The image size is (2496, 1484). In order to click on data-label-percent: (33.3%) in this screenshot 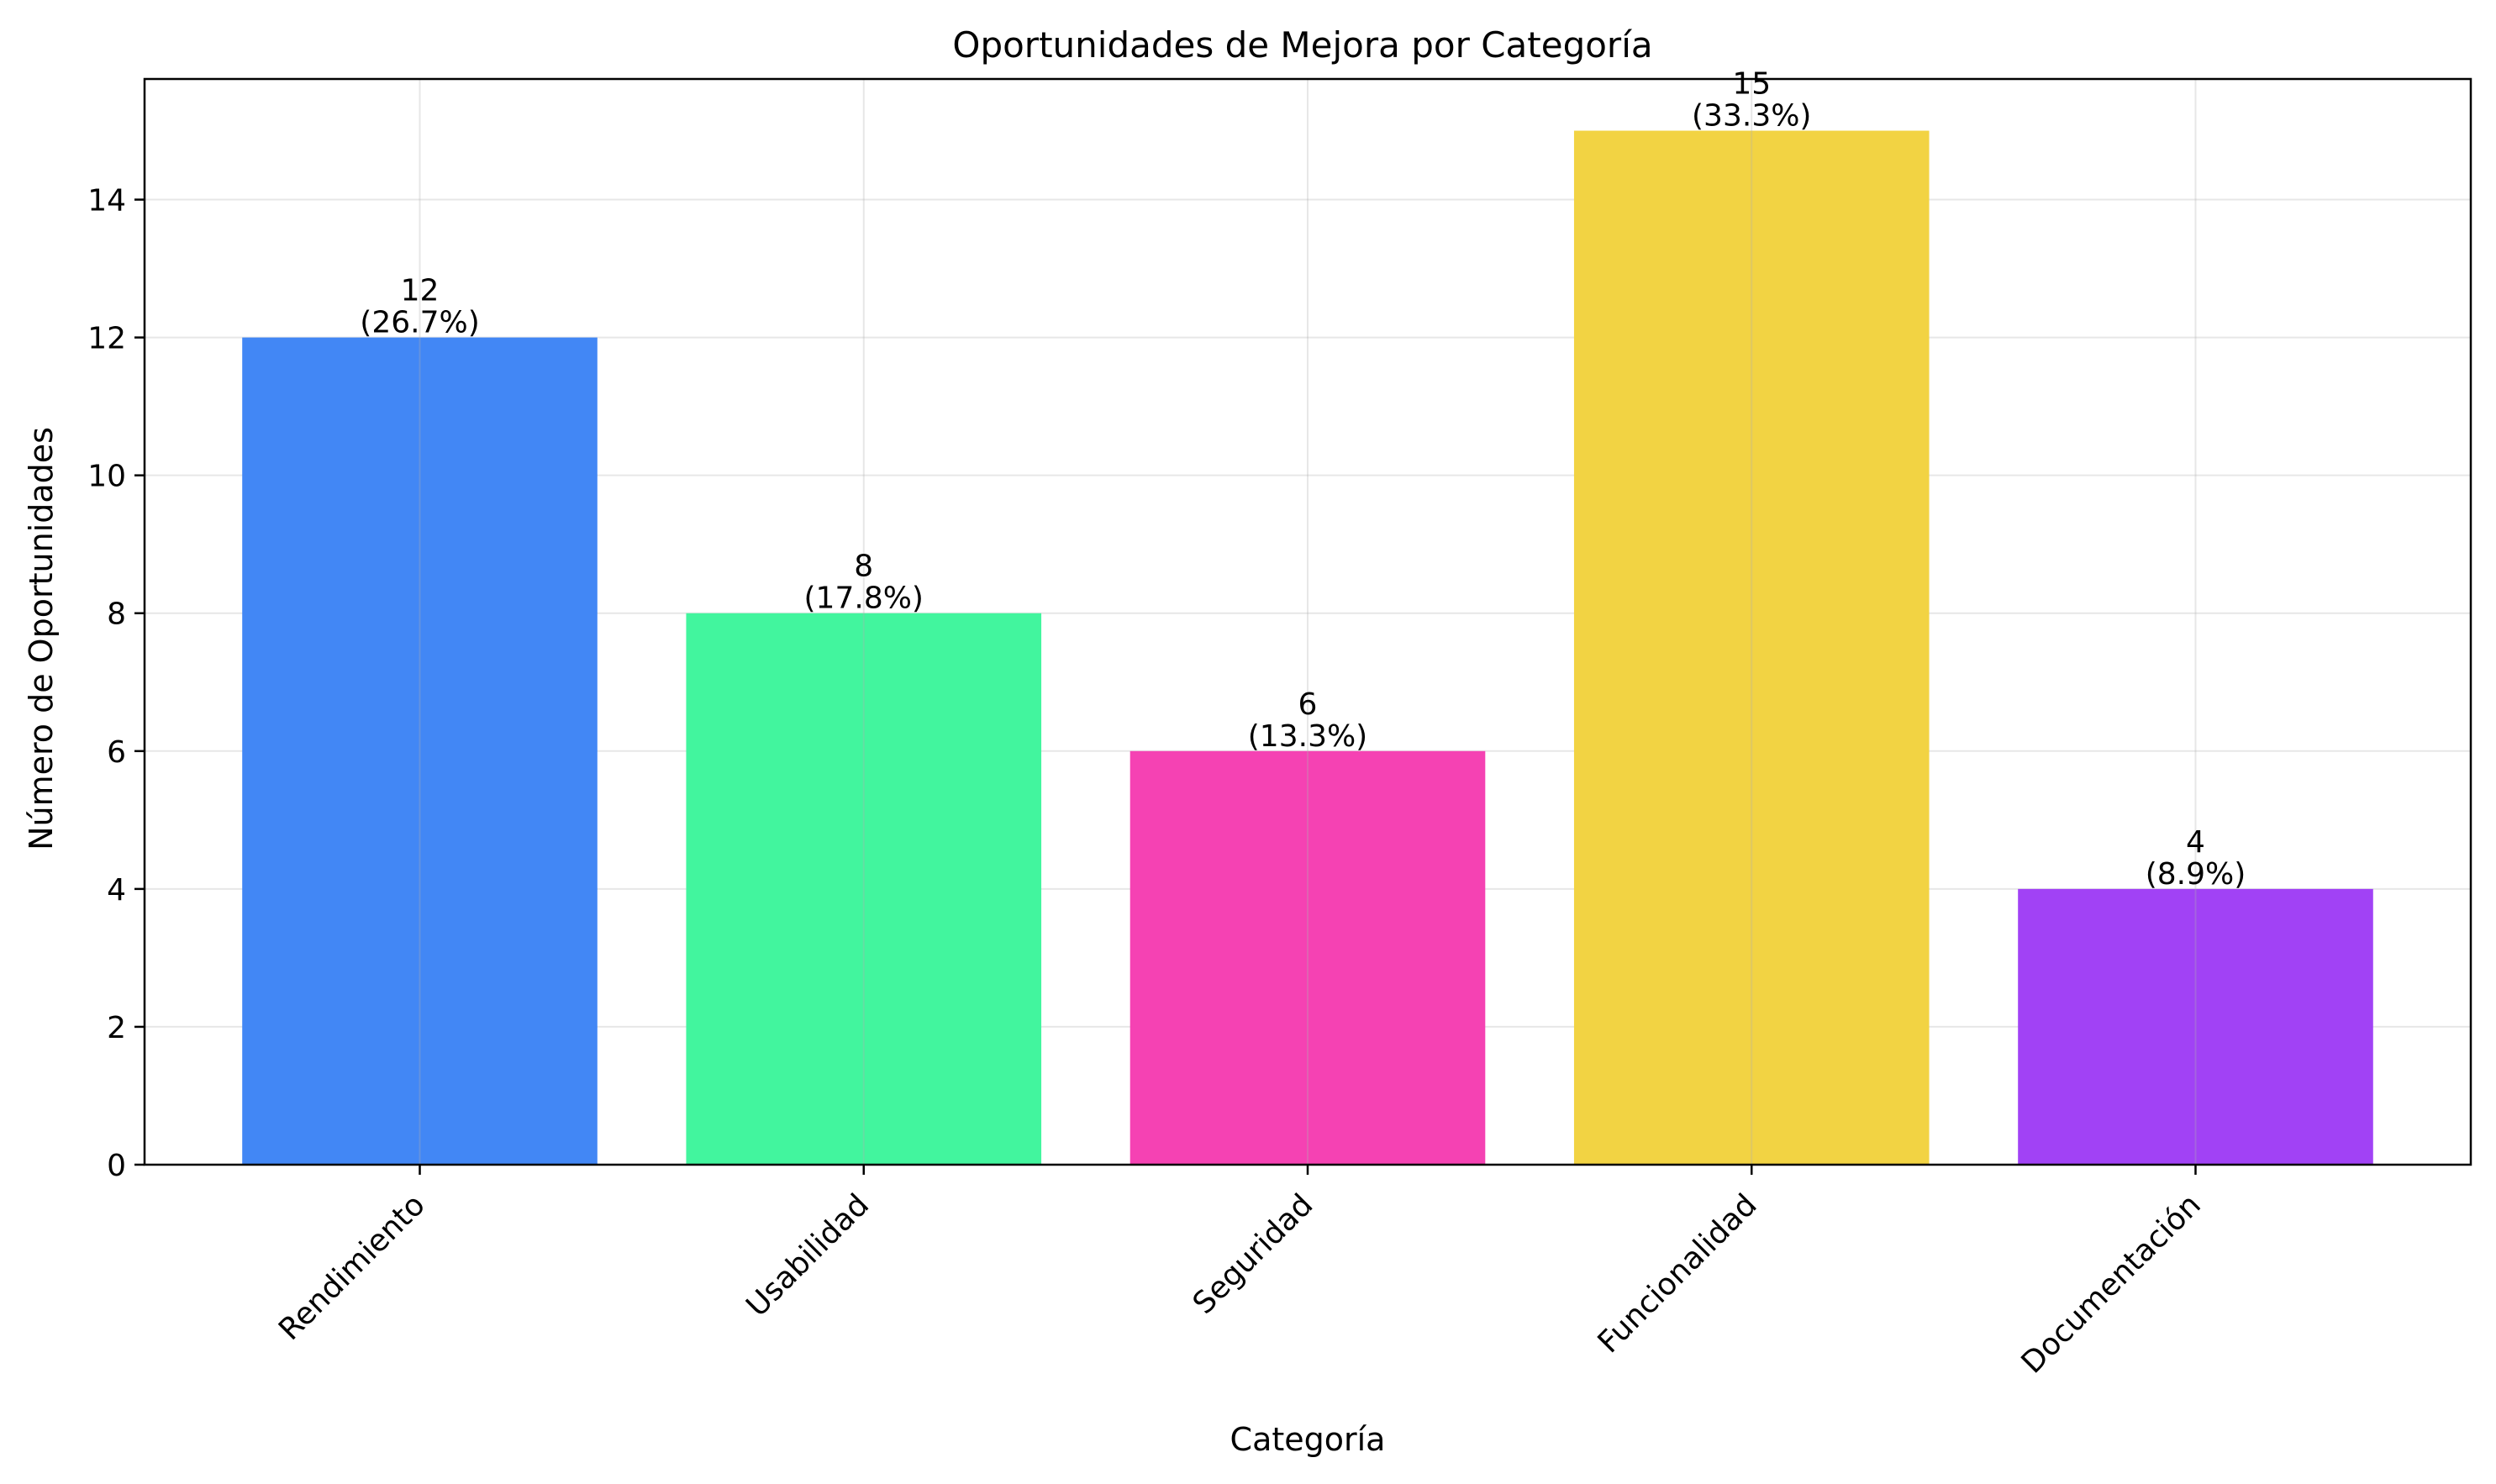, I will do `click(1752, 116)`.